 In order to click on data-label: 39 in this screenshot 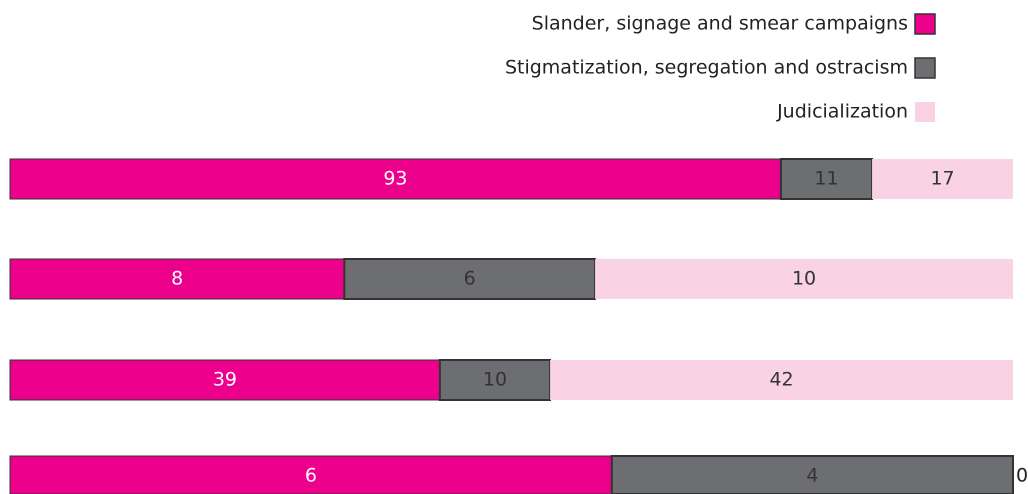, I will do `click(225, 380)`.